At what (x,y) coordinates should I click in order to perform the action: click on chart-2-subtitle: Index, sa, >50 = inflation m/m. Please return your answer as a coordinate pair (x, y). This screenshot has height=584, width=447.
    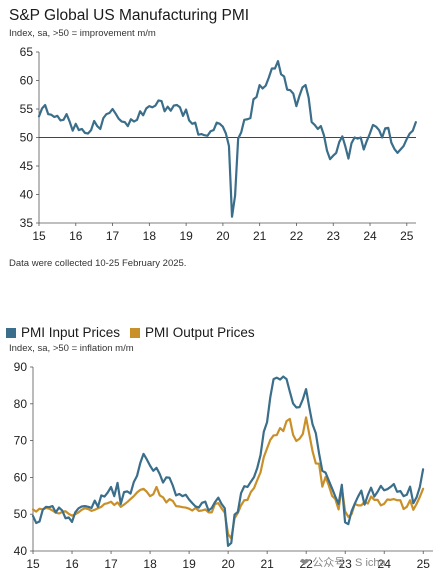
    Looking at the image, I should click on (71, 348).